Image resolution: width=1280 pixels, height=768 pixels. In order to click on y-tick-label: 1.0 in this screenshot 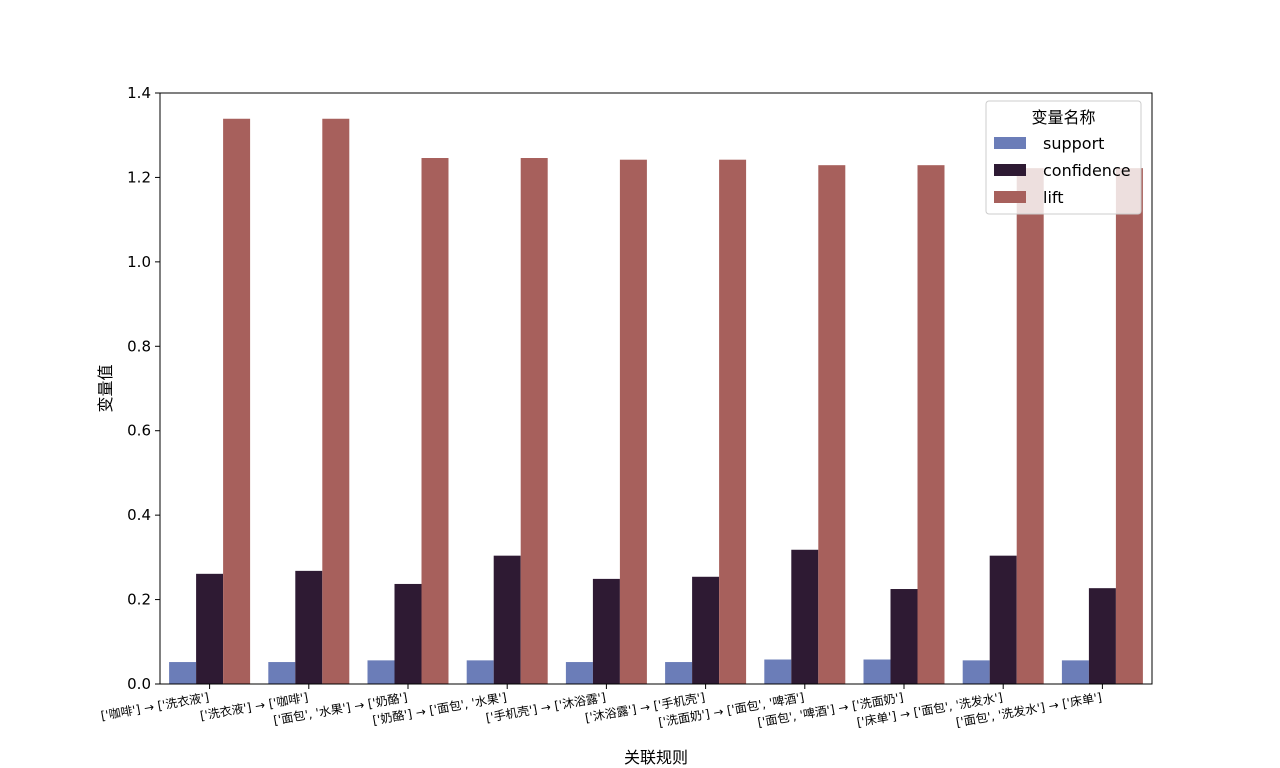, I will do `click(139, 262)`.